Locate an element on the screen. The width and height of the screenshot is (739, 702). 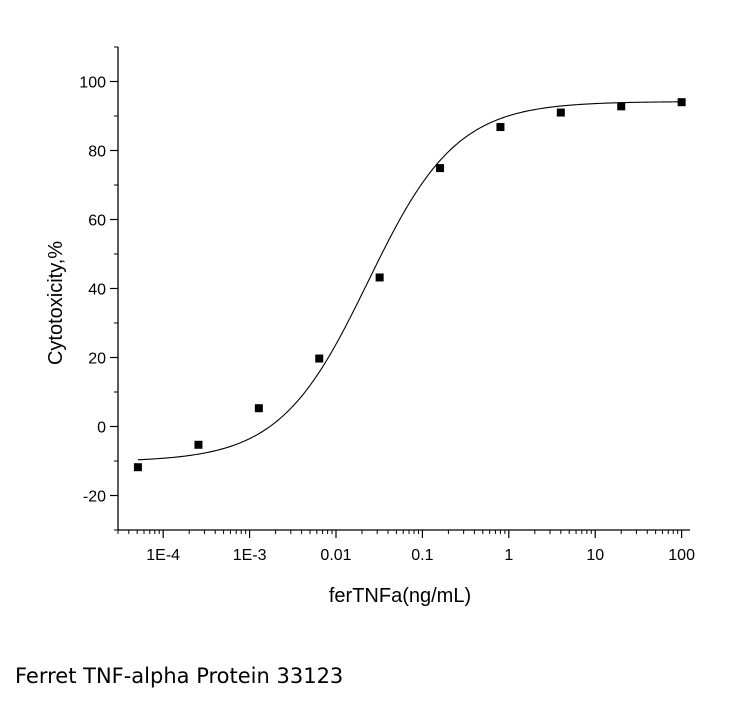
x-tick-label: 100 is located at coordinates (681, 555).